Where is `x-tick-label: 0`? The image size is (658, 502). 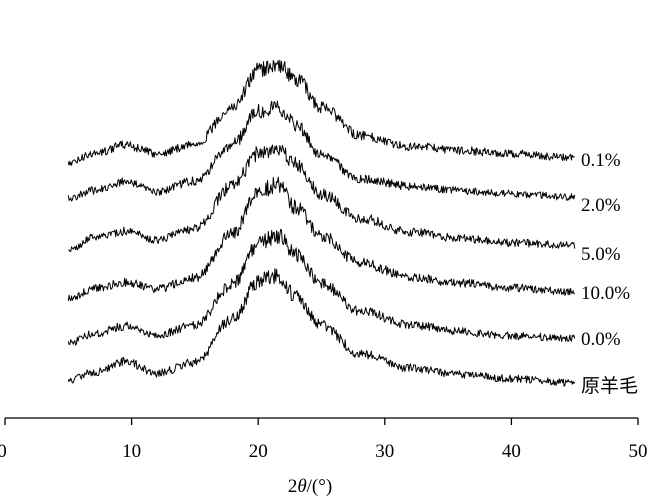 x-tick-label: 0 is located at coordinates (3, 451).